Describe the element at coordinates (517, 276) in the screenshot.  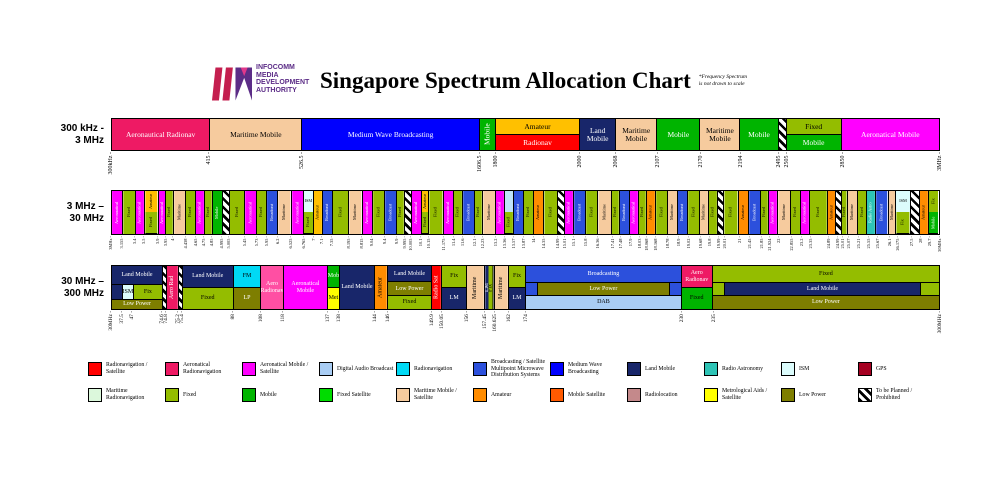
I see `fix-block: Fix` at that location.